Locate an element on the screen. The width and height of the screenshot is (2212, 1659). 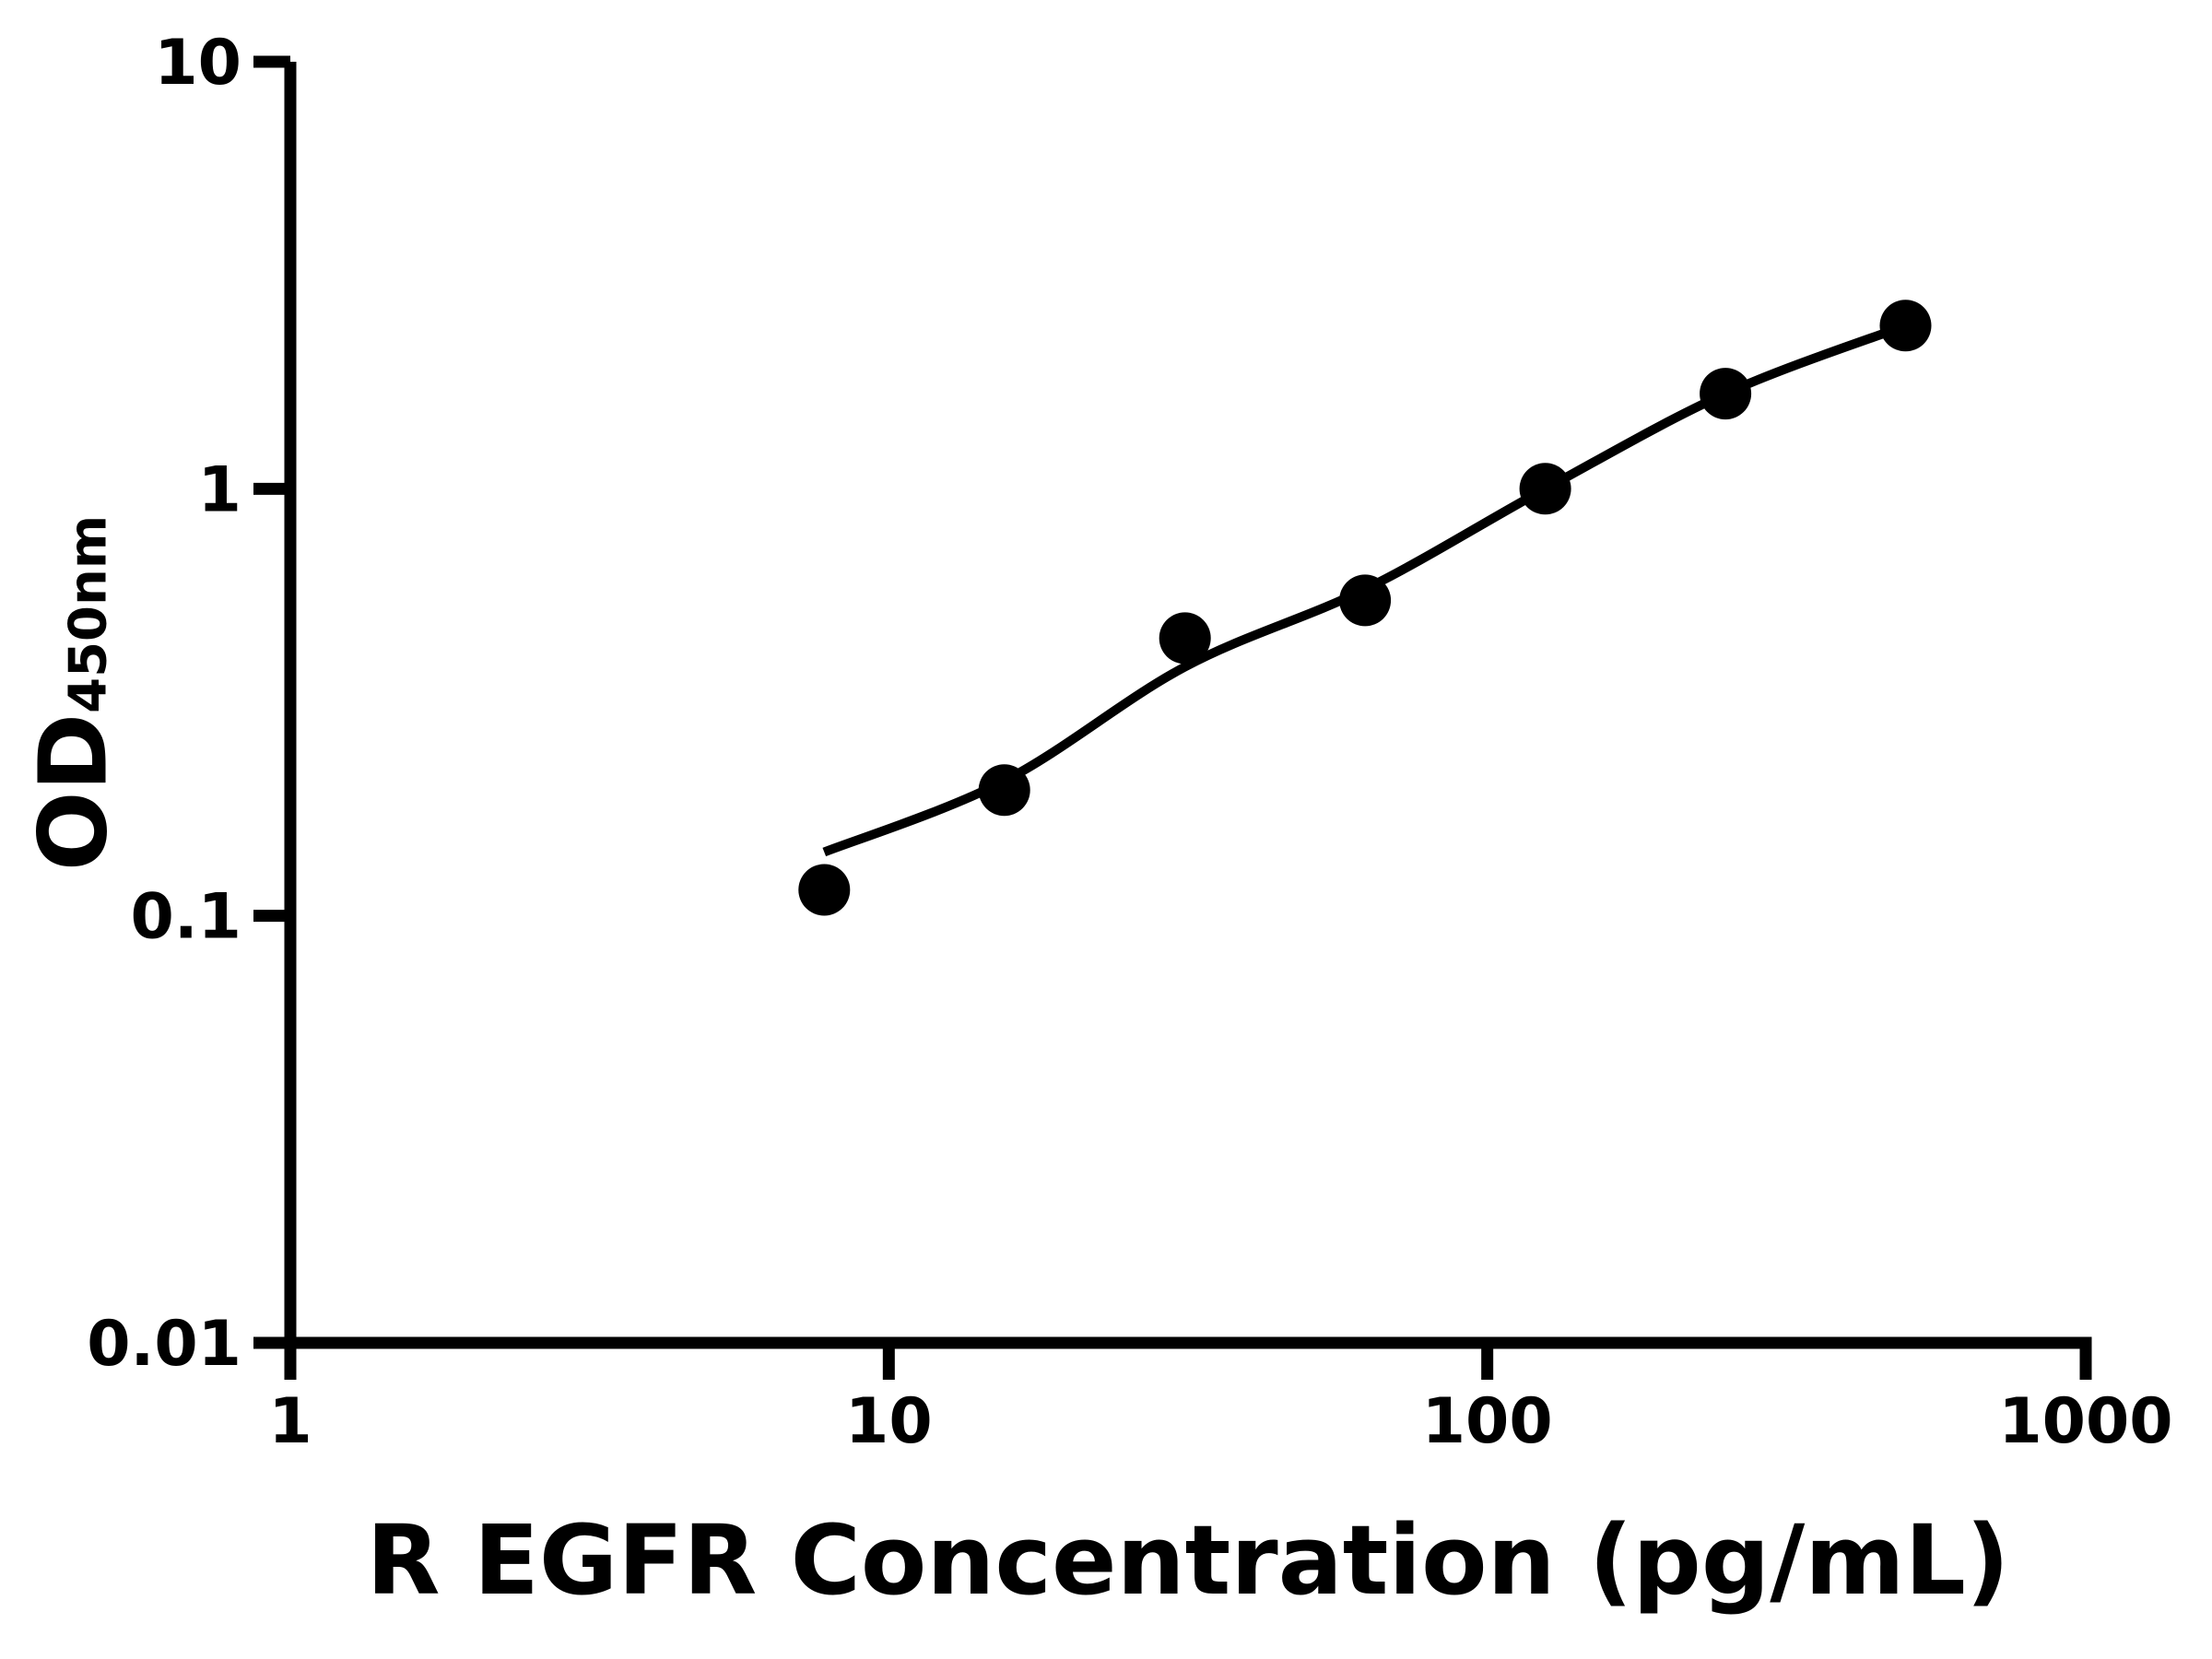
y-tick-label: 1 is located at coordinates (219, 489).